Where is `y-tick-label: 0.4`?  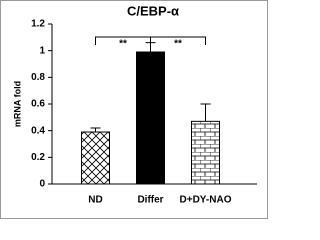
y-tick-label: 0.4 is located at coordinates (38, 130).